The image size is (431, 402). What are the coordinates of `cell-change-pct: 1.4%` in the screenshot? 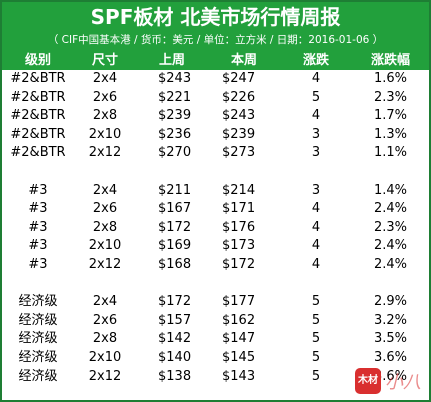 It's located at (390, 190).